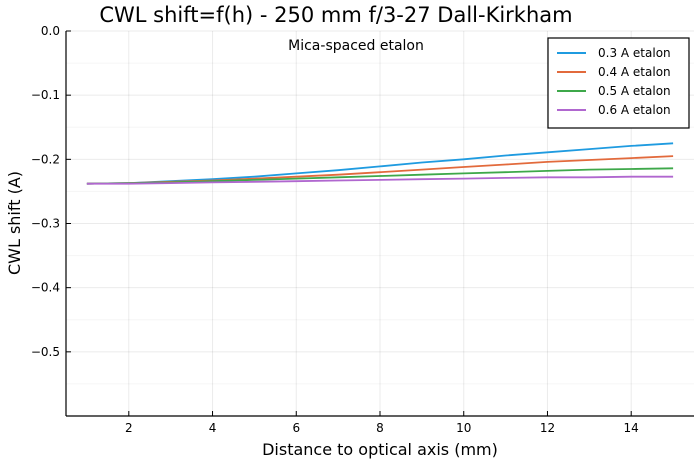  What do you see at coordinates (14, 223) in the screenshot?
I see `y-axis-label: CWL shift (A)` at bounding box center [14, 223].